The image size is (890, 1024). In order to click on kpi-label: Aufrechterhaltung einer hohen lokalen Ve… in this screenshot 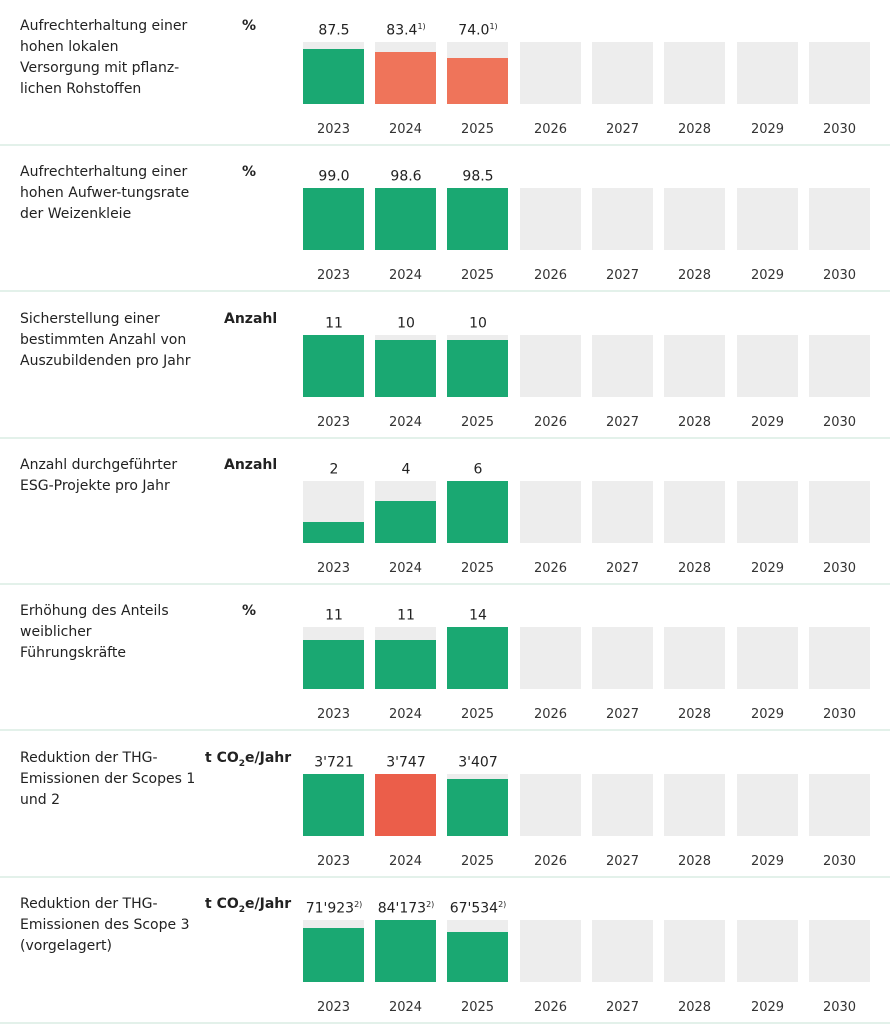, I will do `click(104, 57)`.